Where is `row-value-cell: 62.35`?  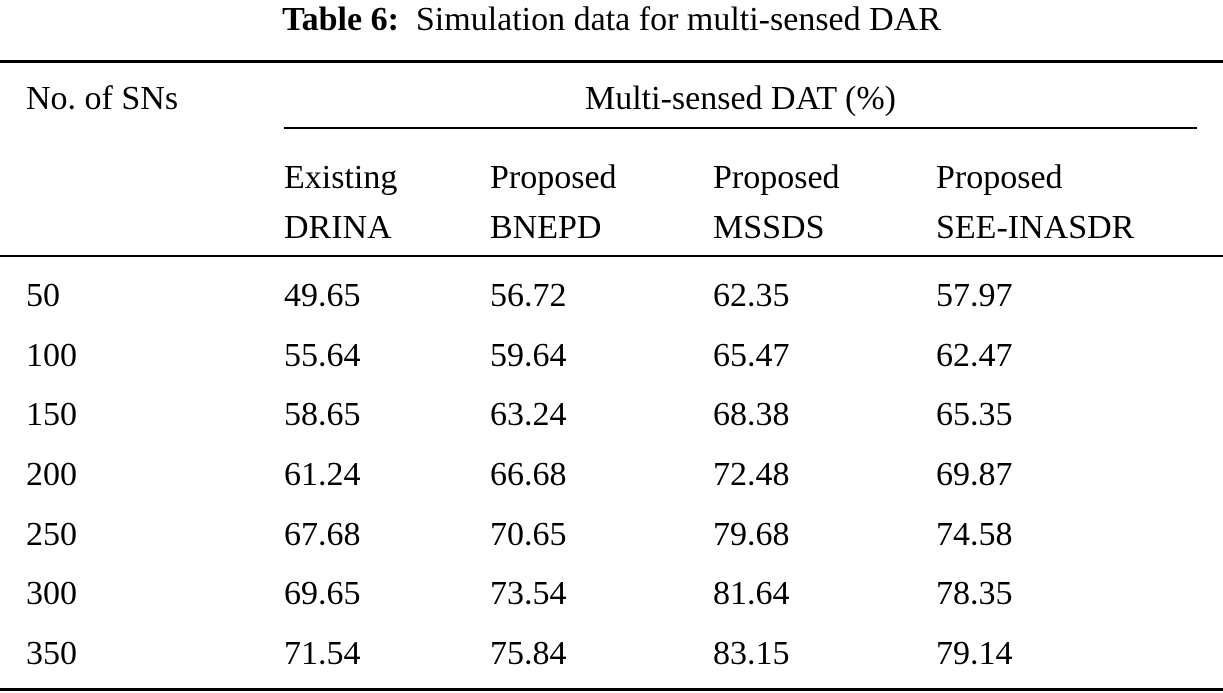
row-value-cell: 62.35 is located at coordinates (751, 295).